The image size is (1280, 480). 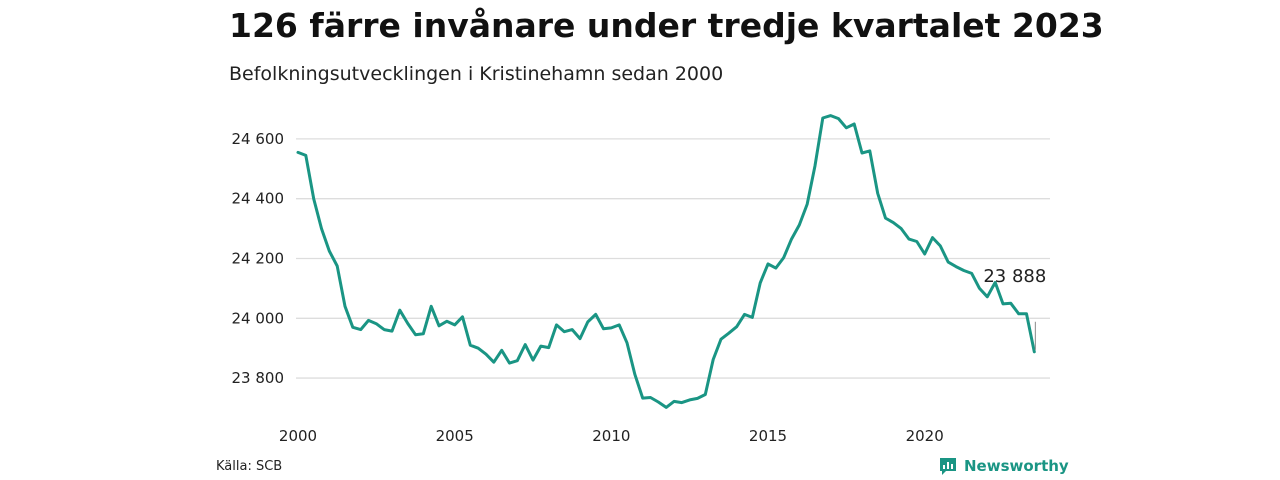 I want to click on brand-logo: Newsworthy, so click(x=1003, y=466).